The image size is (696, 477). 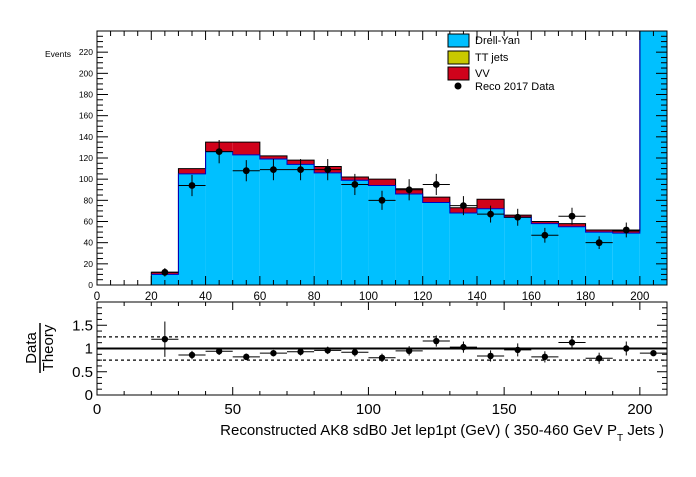 What do you see at coordinates (639, 409) in the screenshot?
I see `ratio-x-tick-label: 200` at bounding box center [639, 409].